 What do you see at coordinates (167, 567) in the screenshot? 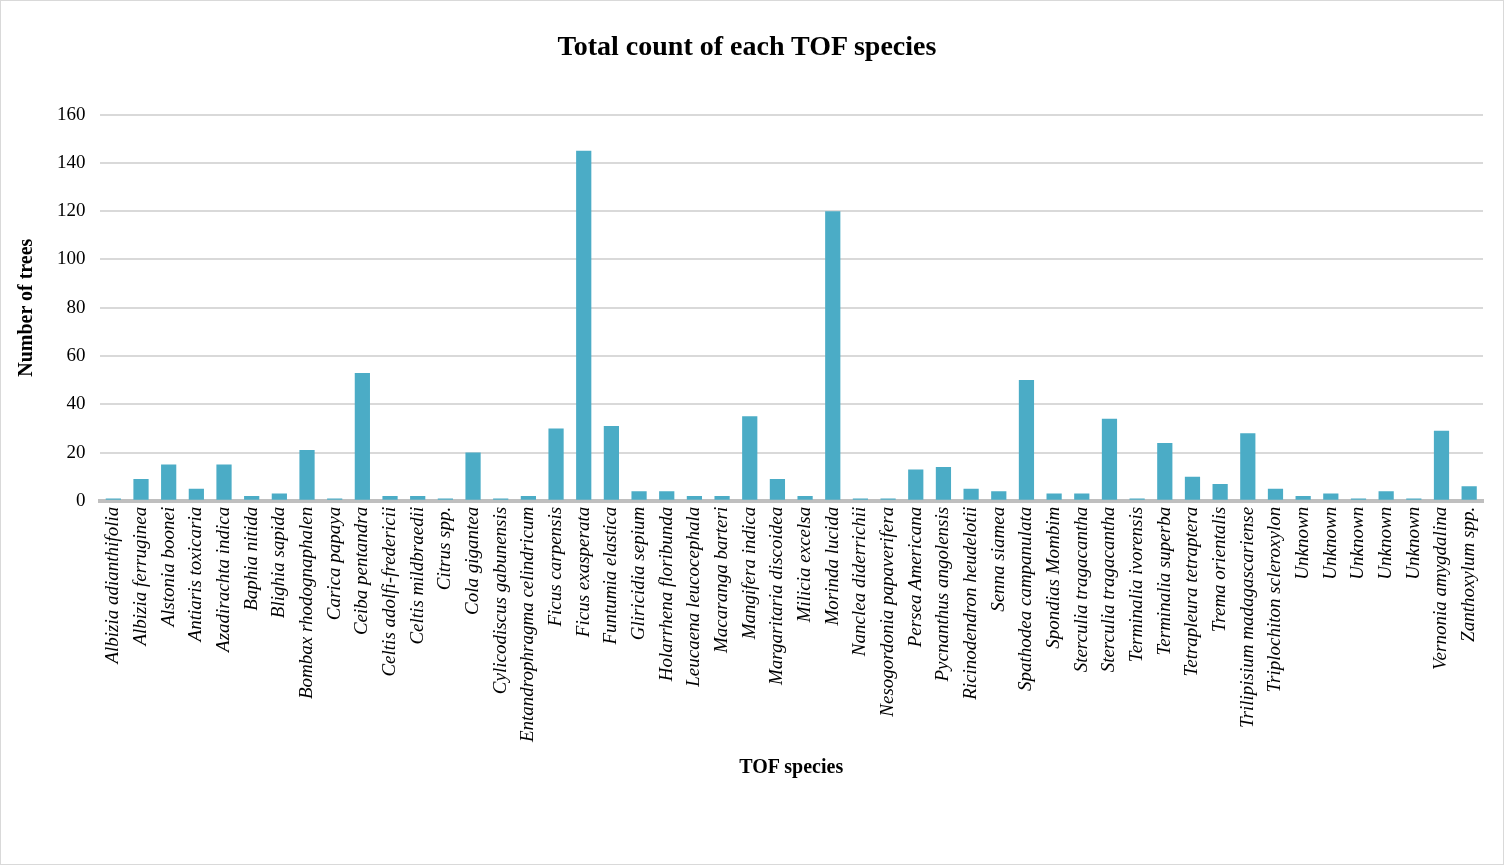
I see `x-tick-label: Alstonia boonei` at bounding box center [167, 567].